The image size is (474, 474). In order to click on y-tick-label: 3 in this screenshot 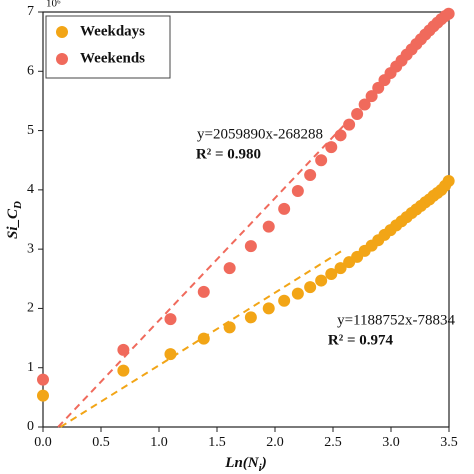, I will do `click(30, 248)`.